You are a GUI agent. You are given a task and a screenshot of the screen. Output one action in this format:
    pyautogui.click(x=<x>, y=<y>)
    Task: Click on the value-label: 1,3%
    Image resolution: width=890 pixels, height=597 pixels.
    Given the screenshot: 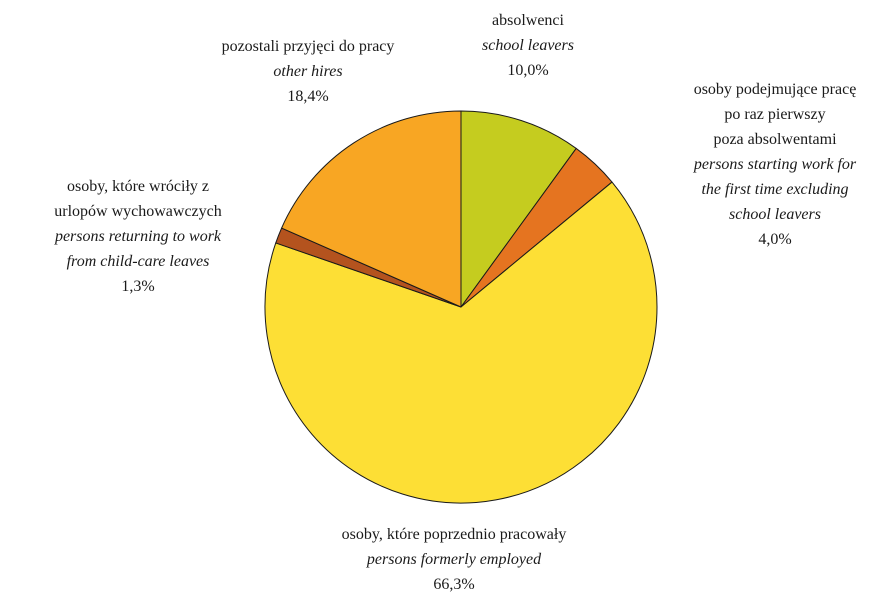 What is the action you would take?
    pyautogui.click(x=137, y=286)
    